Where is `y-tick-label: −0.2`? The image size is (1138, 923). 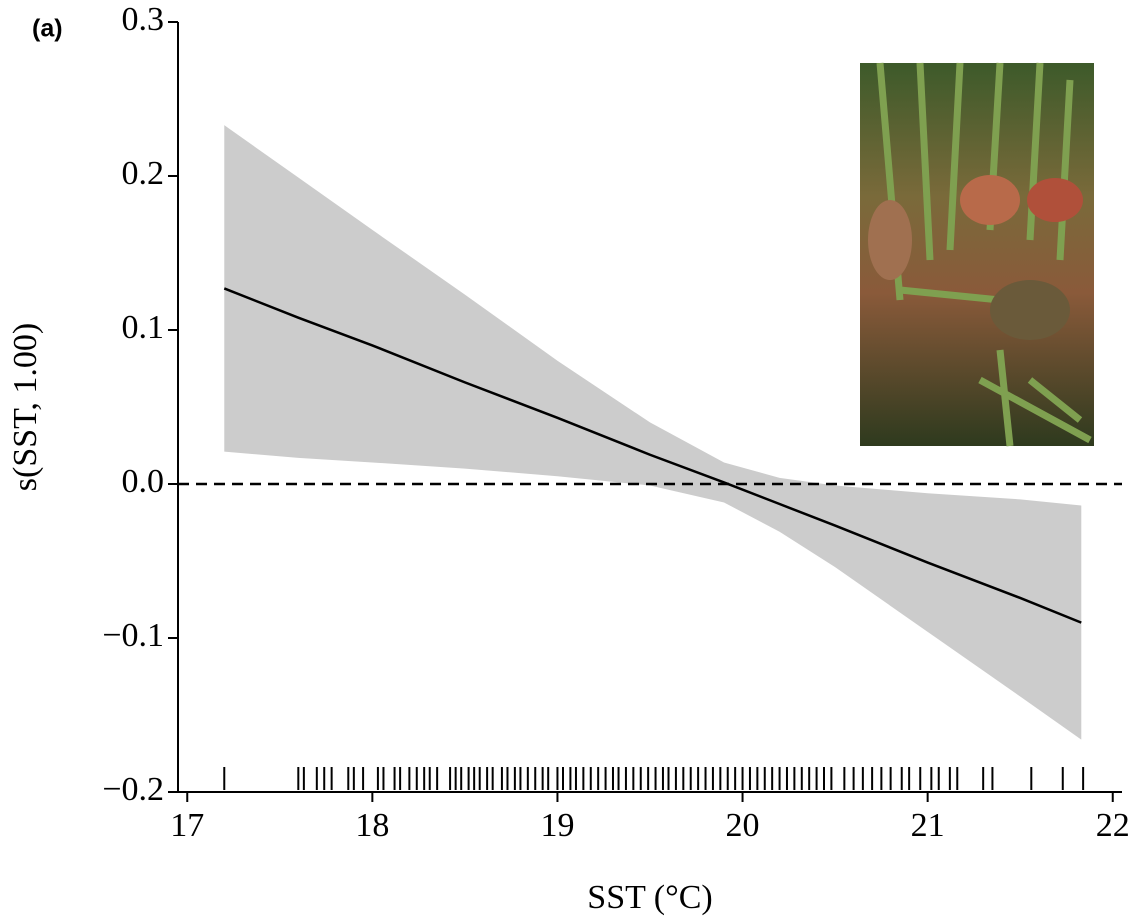
y-tick-label: −0.2 is located at coordinates (133, 789).